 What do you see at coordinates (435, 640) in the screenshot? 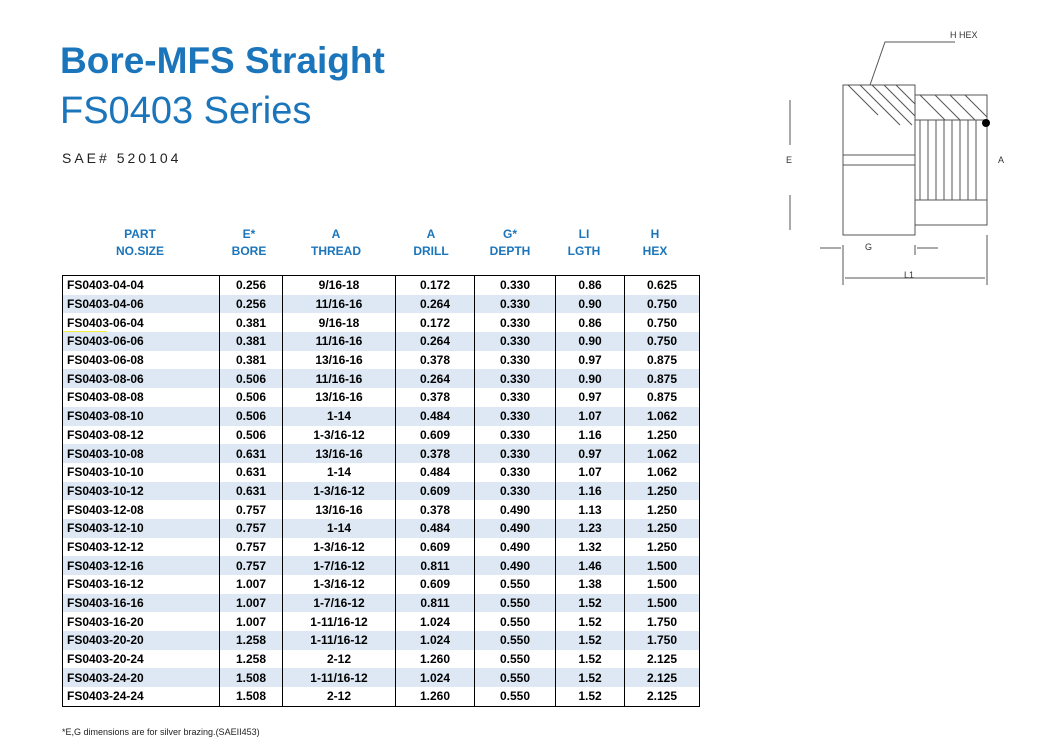
I see `table-cell: 1.024` at bounding box center [435, 640].